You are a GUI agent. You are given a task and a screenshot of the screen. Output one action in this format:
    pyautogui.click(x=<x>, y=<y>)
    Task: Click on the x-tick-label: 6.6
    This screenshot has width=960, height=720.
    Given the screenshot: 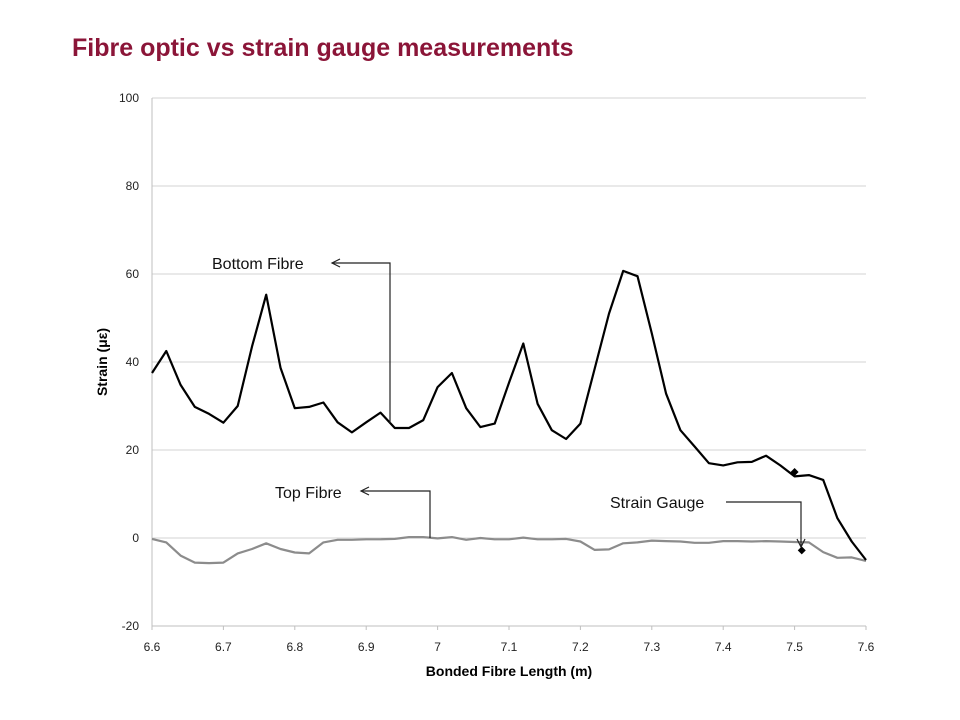 What is the action you would take?
    pyautogui.click(x=152, y=647)
    